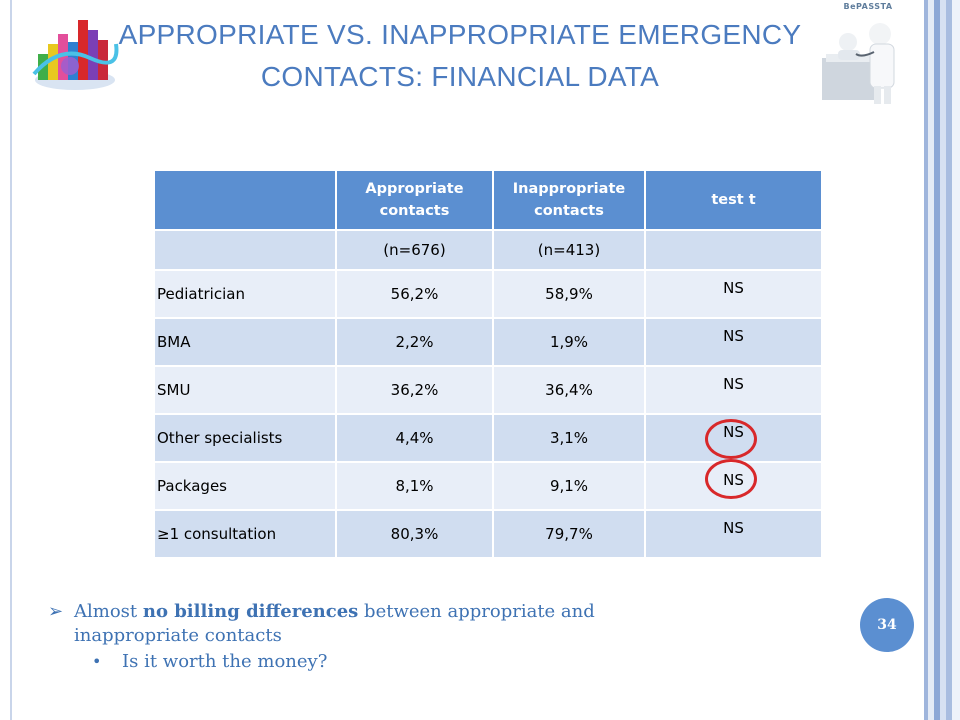 The height and width of the screenshot is (720, 960). Describe the element at coordinates (414, 189) in the screenshot. I see `header-appropriate-line1: Appropriate` at that location.